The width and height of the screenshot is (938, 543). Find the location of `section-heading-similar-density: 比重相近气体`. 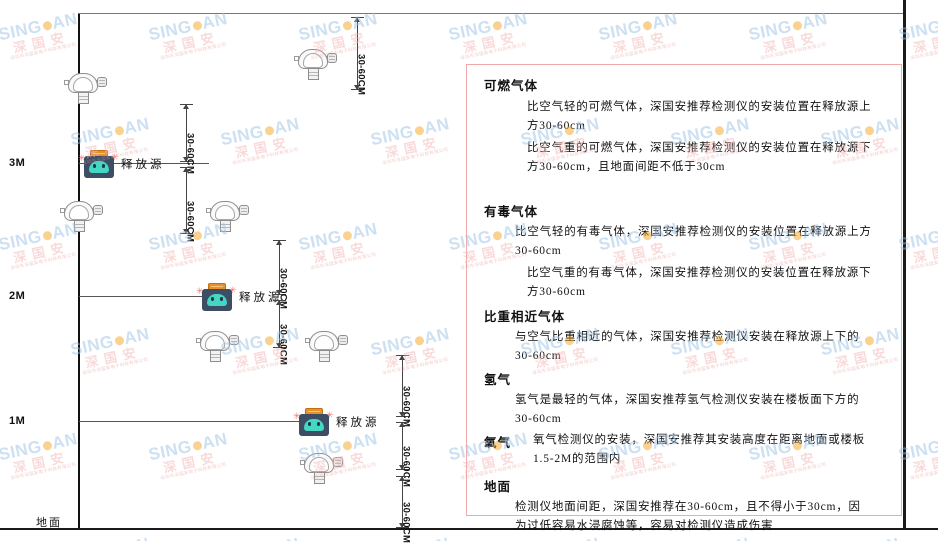

section-heading-similar-density: 比重相近气体 is located at coordinates (525, 317).